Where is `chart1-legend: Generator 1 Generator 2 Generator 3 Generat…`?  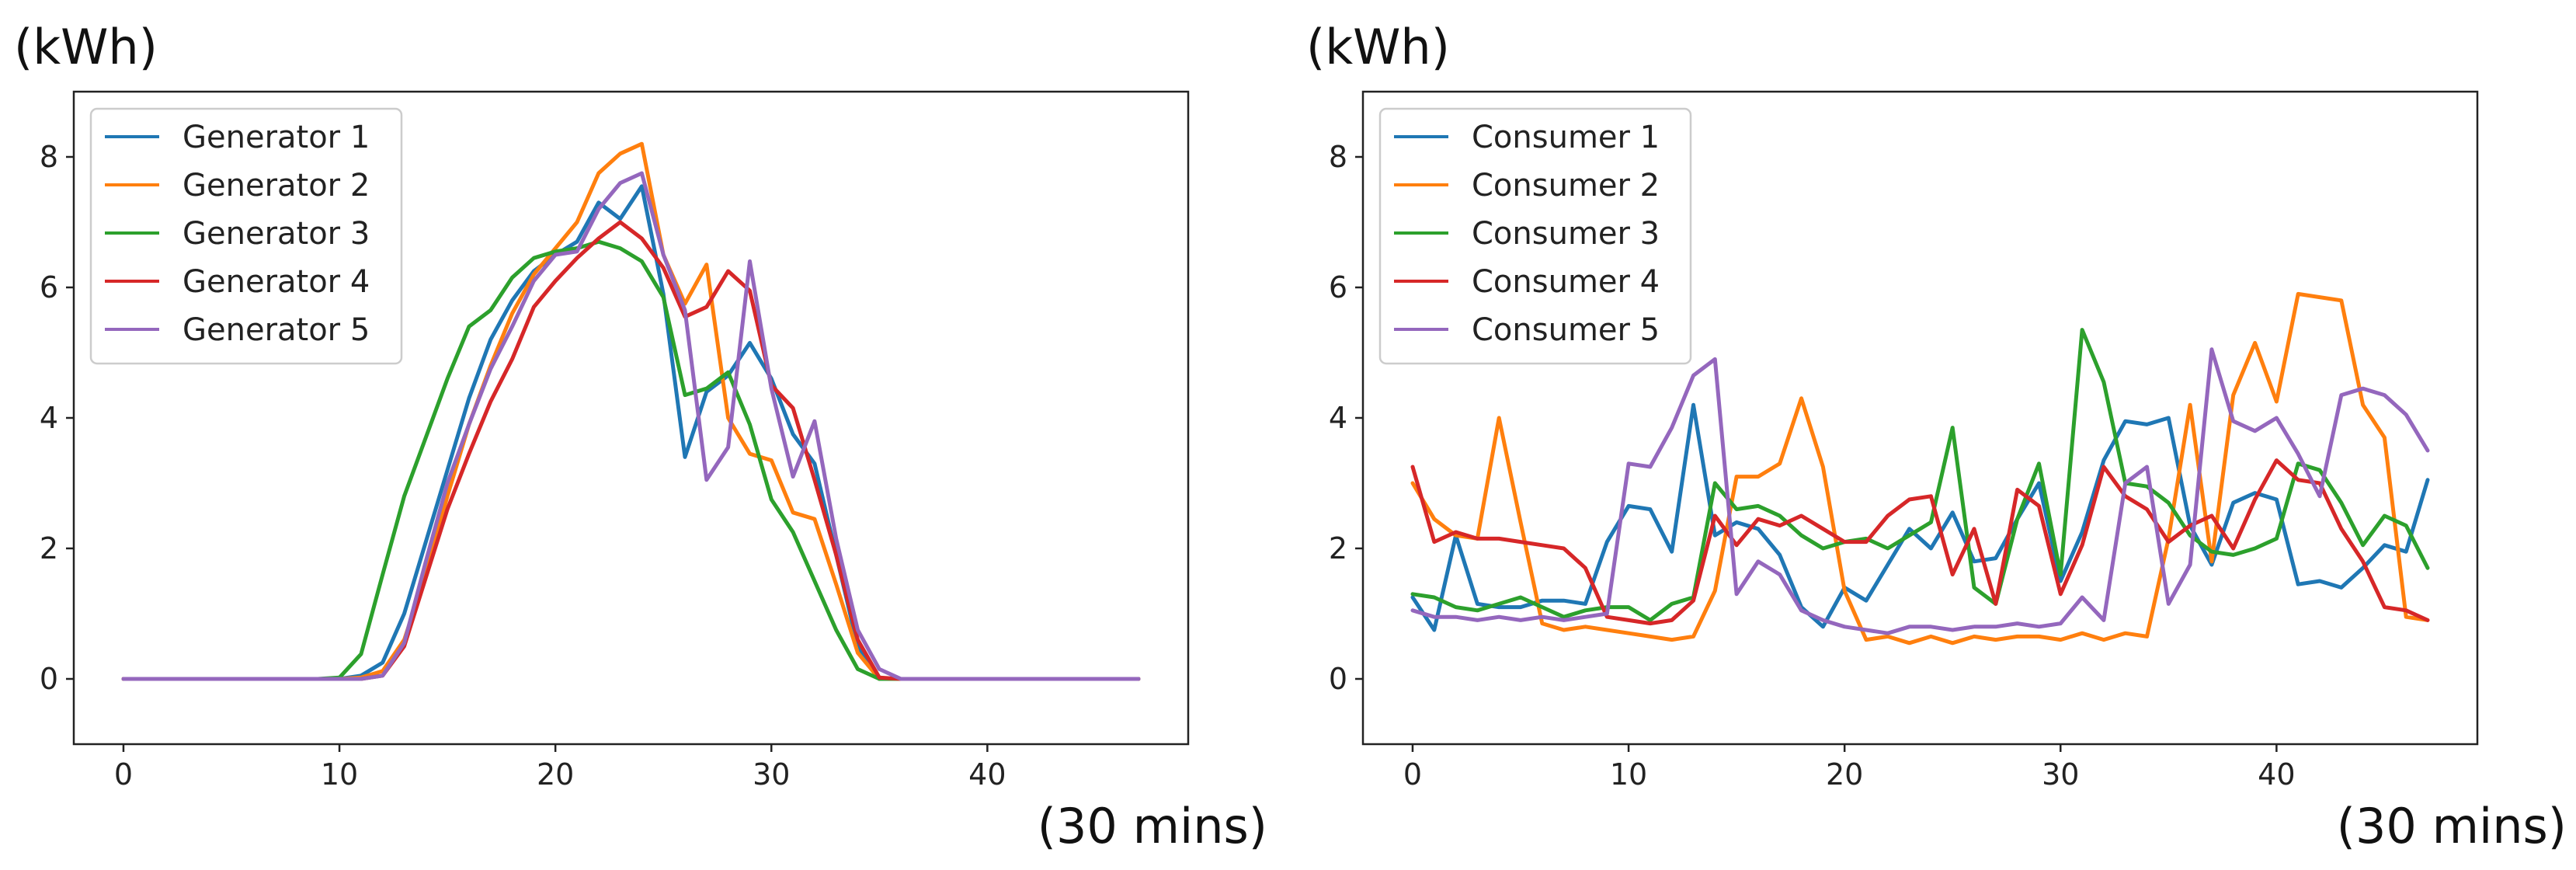
chart1-legend: Generator 1 Generator 2 Generator 3 Generat… is located at coordinates (246, 236).